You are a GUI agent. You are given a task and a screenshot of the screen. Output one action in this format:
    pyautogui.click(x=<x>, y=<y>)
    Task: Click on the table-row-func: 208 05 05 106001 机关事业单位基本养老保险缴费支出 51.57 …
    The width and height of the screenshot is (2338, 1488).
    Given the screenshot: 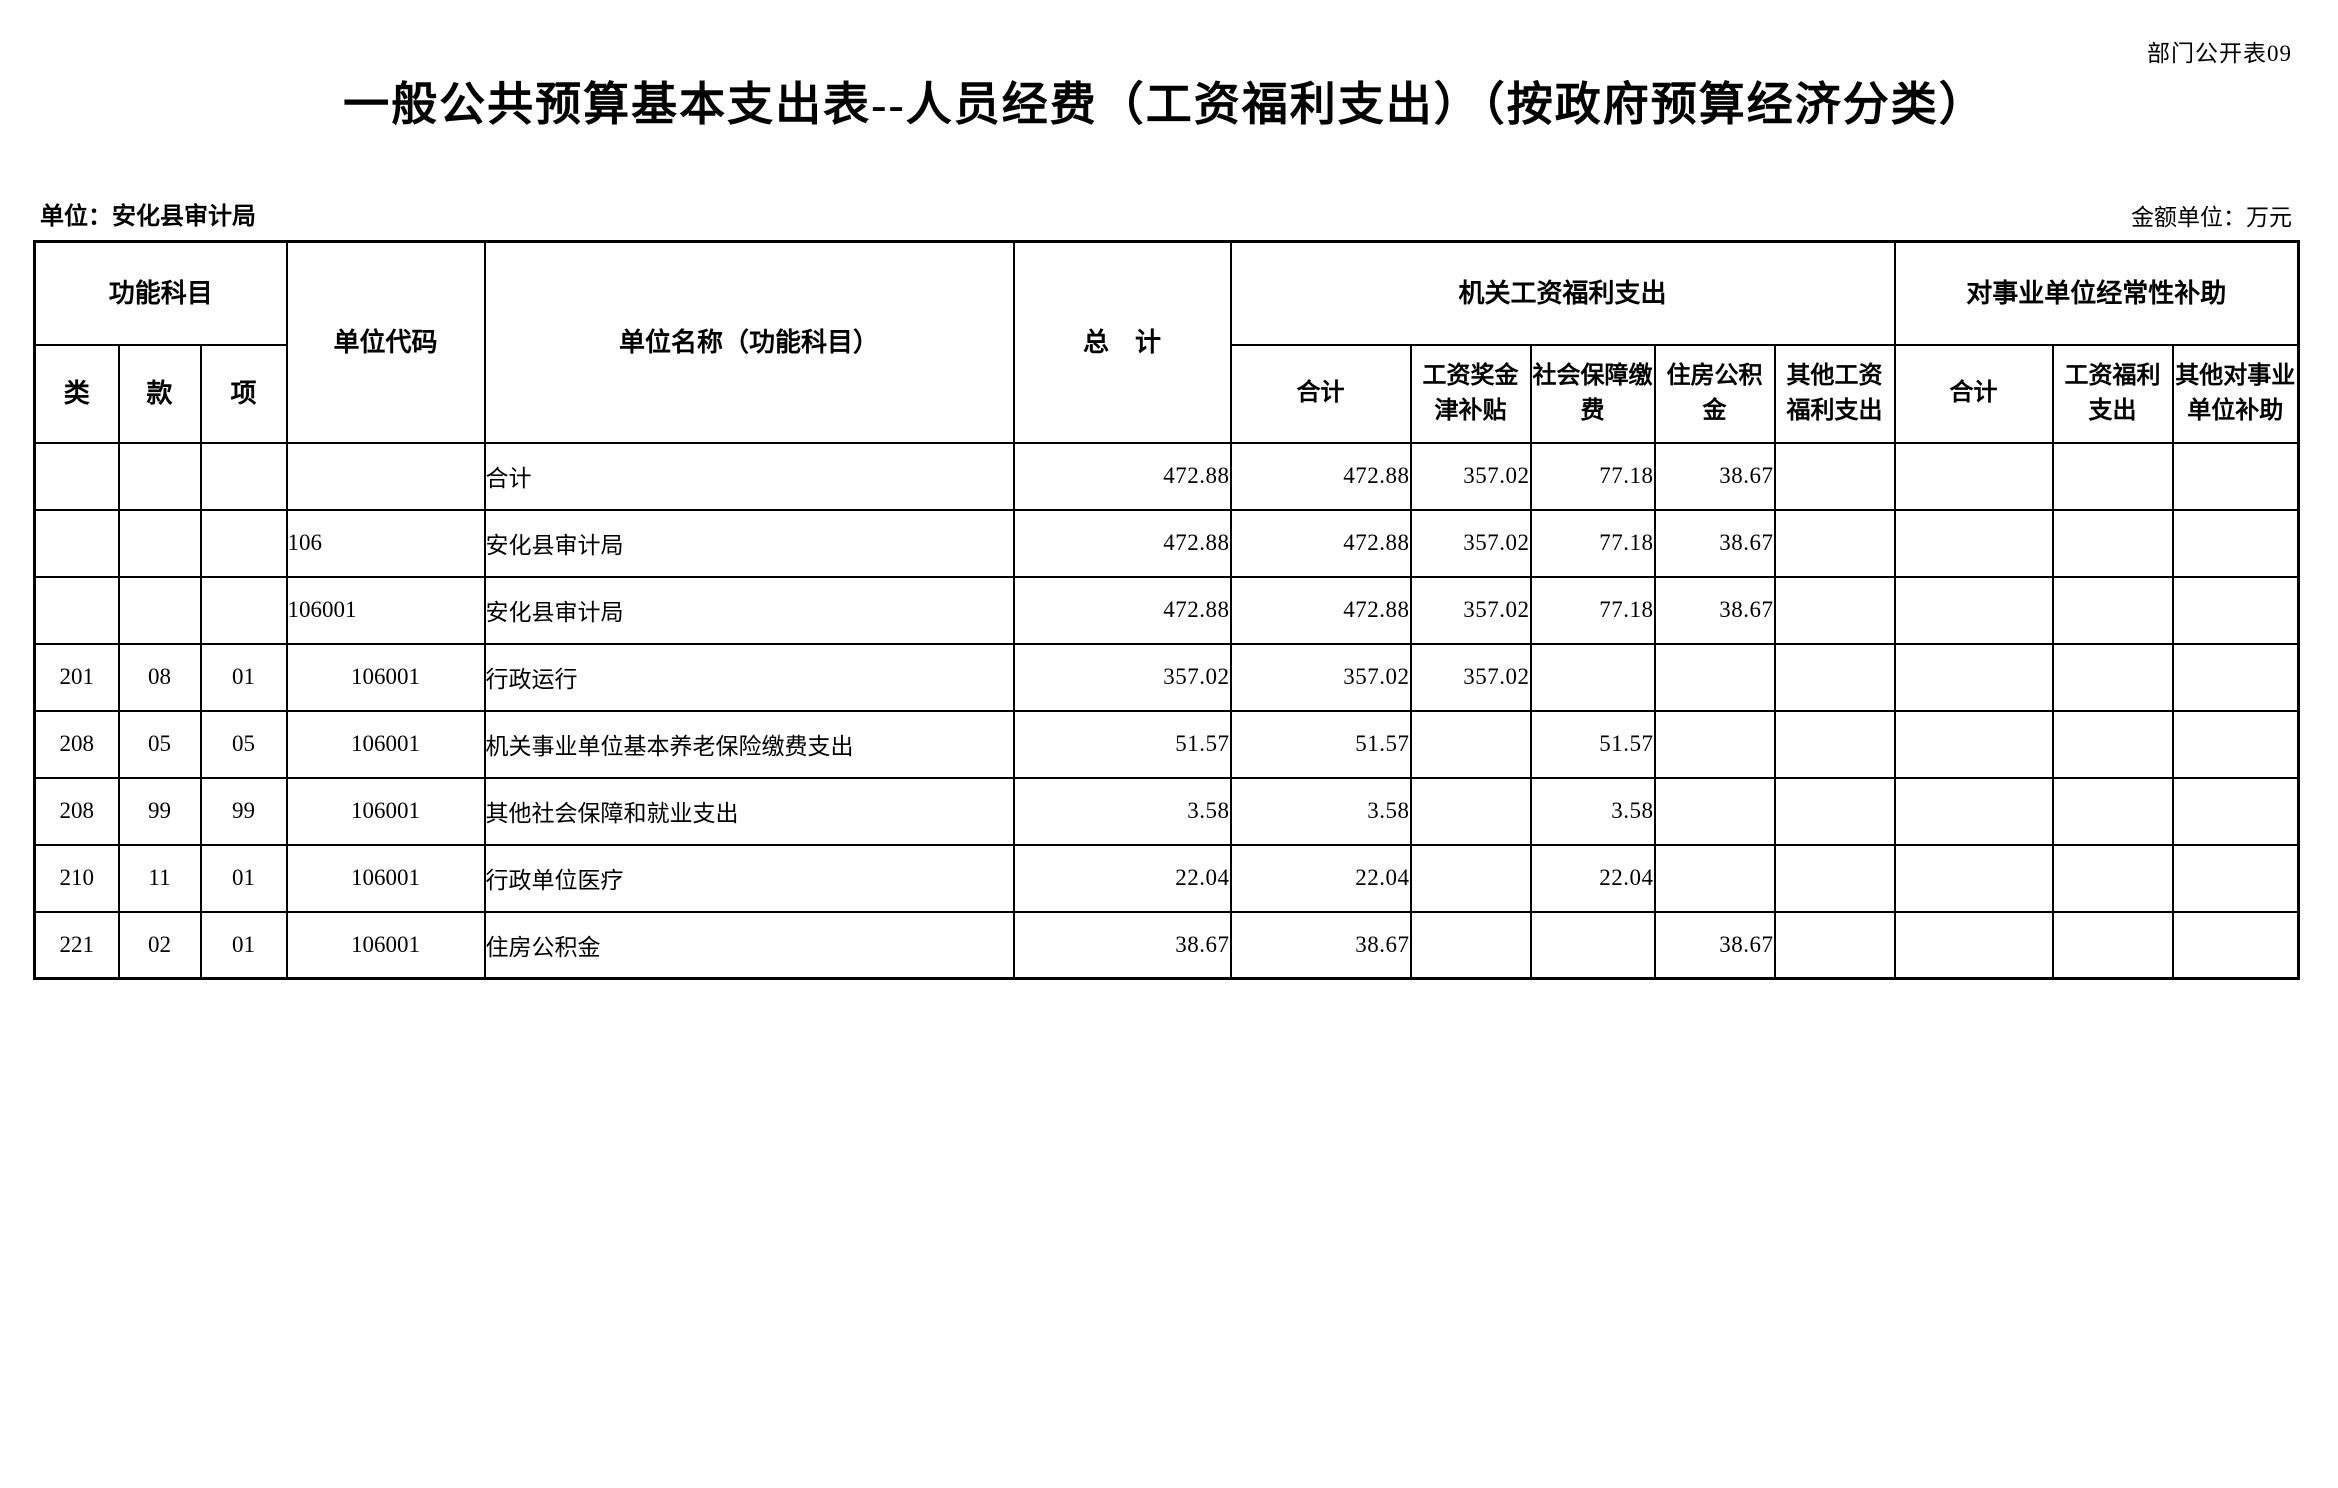 What is the action you would take?
    pyautogui.click(x=1166, y=744)
    